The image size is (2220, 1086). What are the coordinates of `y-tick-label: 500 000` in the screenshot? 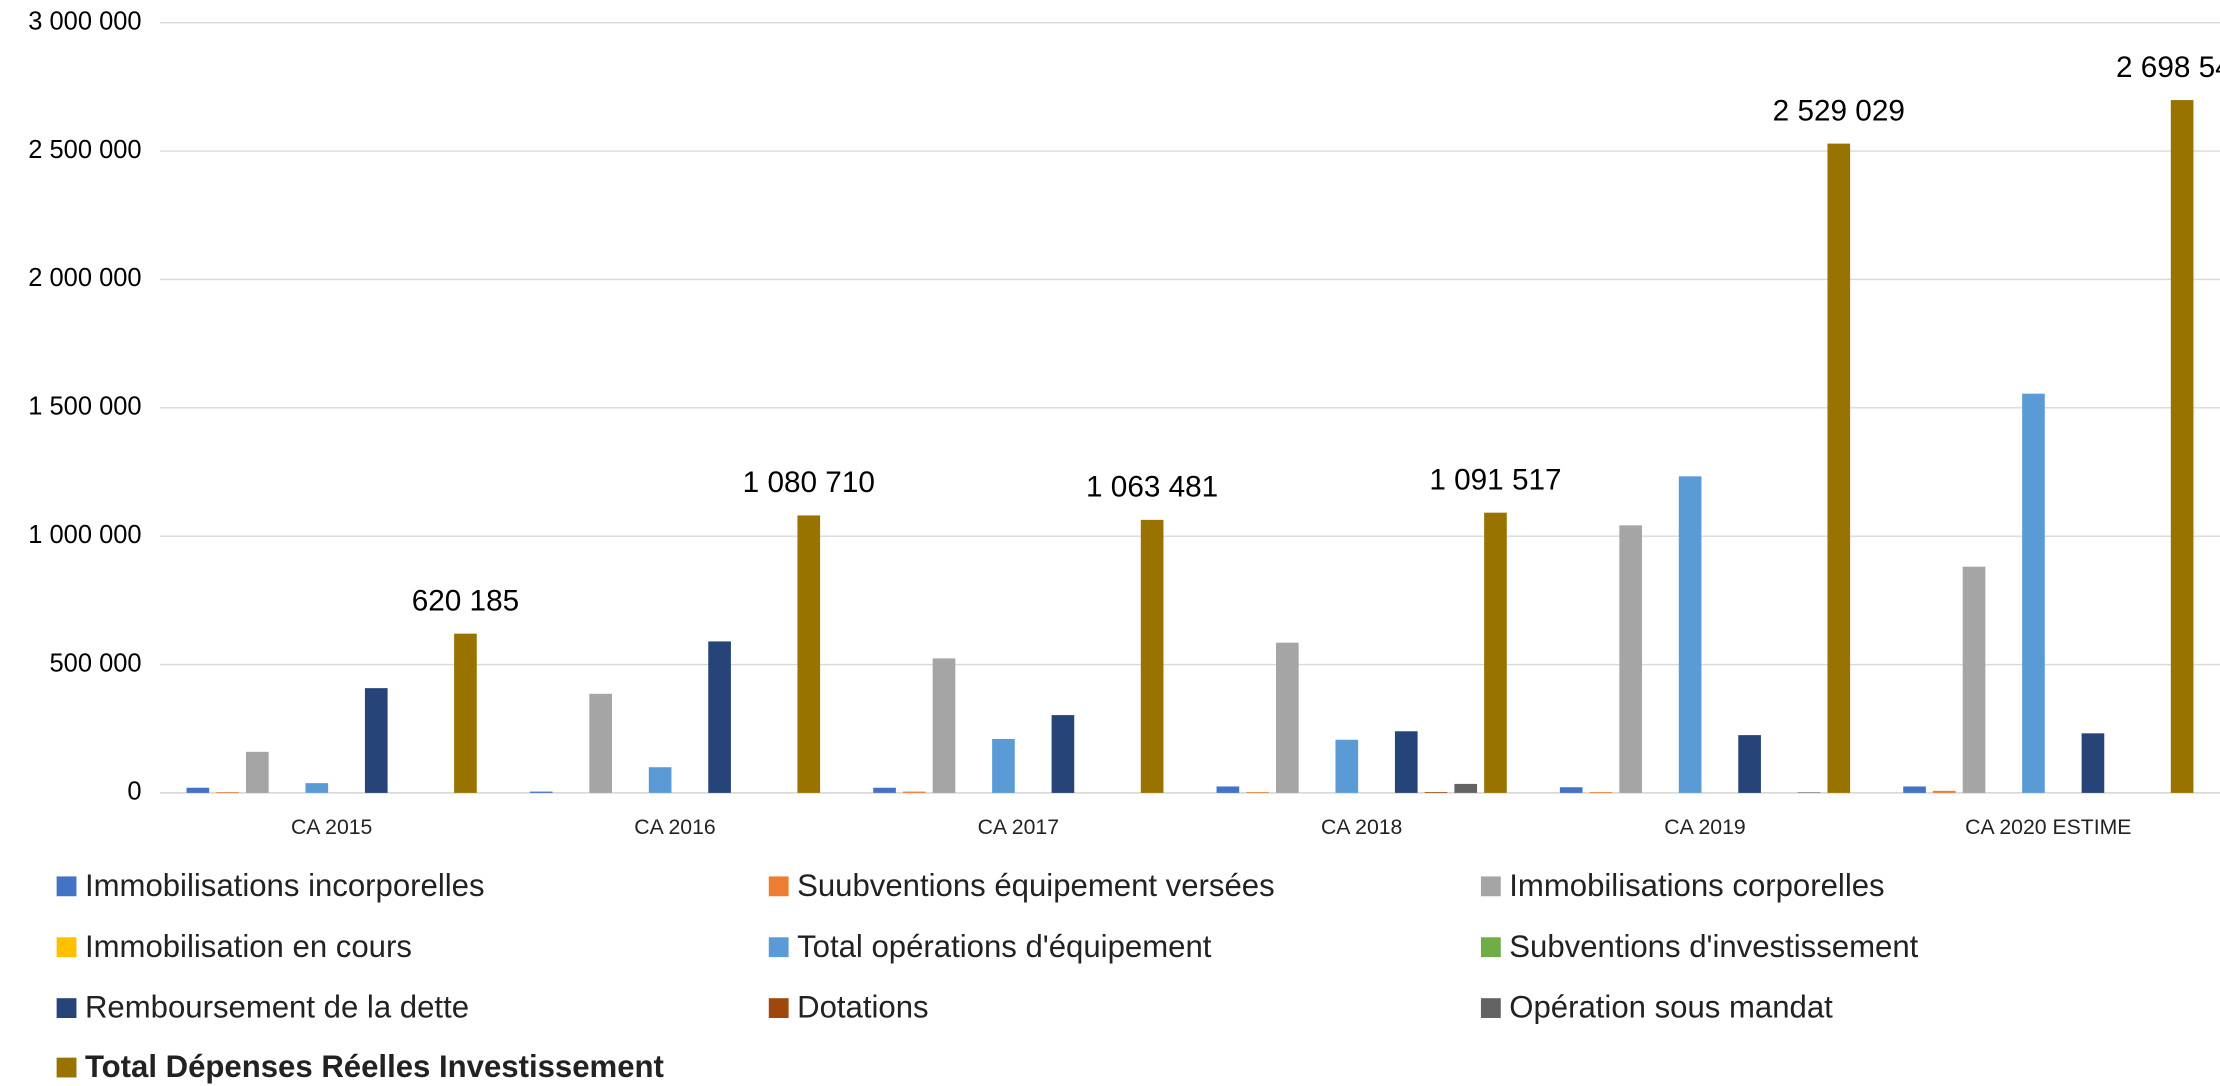 It's located at (96, 663).